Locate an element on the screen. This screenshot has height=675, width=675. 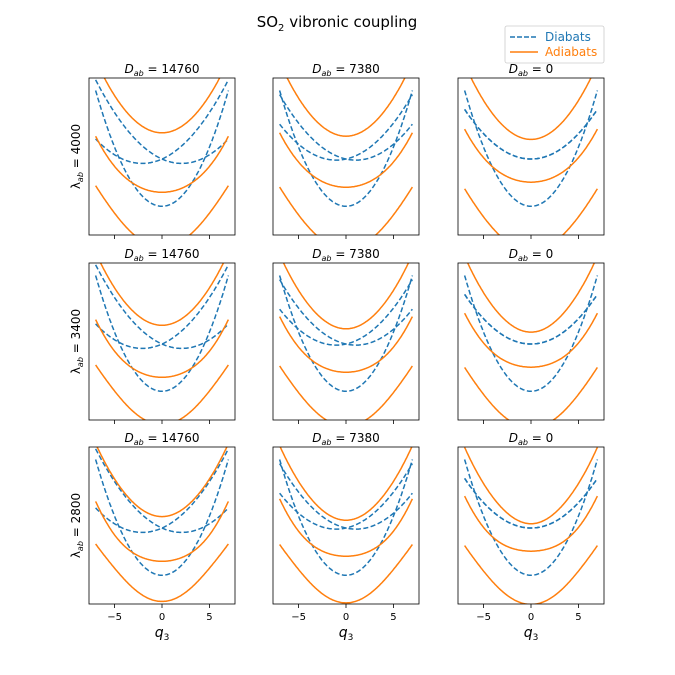
legend-diabats-label: Diabats is located at coordinates (568, 37).